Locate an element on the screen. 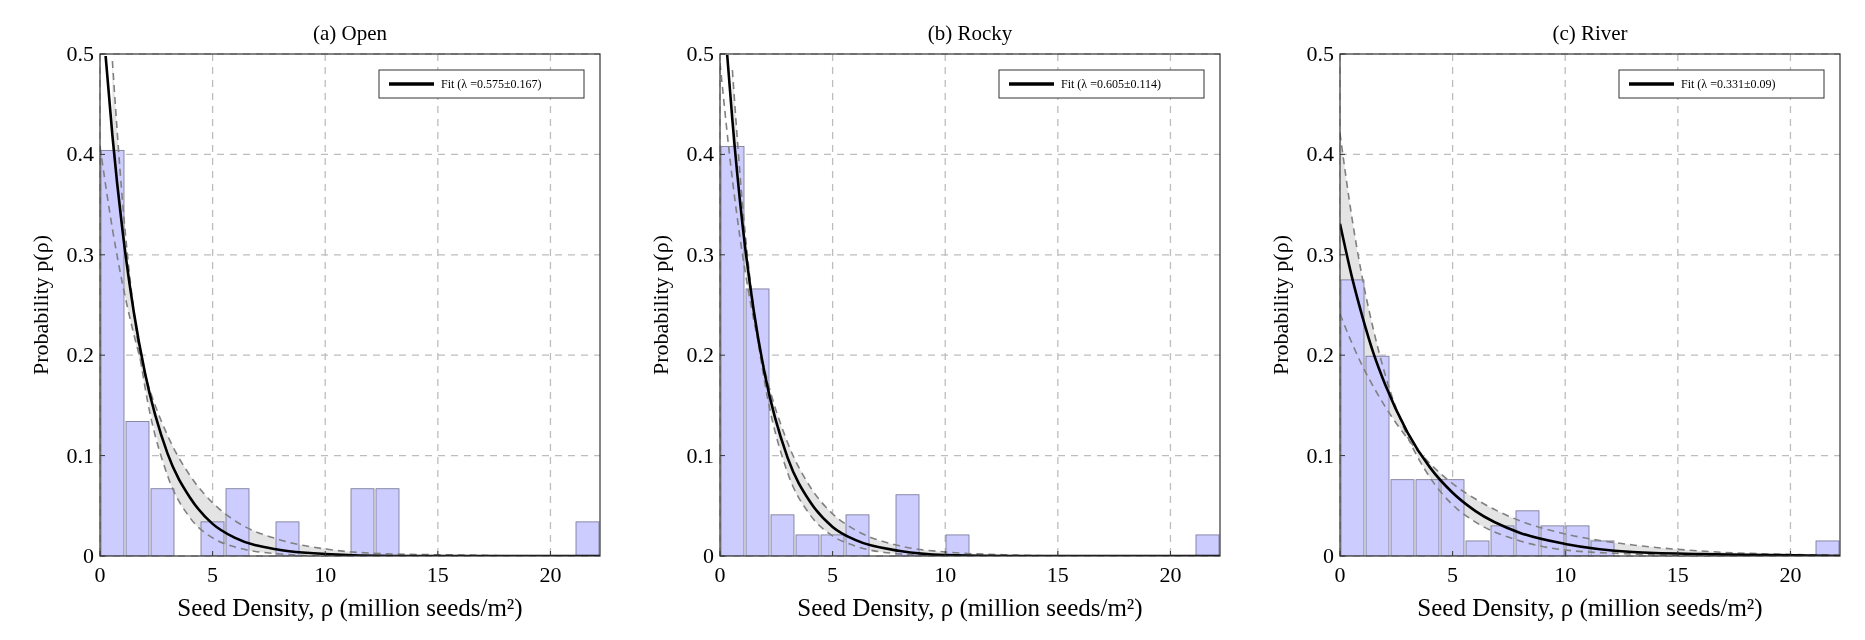 The width and height of the screenshot is (1865, 640). legend-label: Fit (λ =0.575±0.167) is located at coordinates (491, 84).